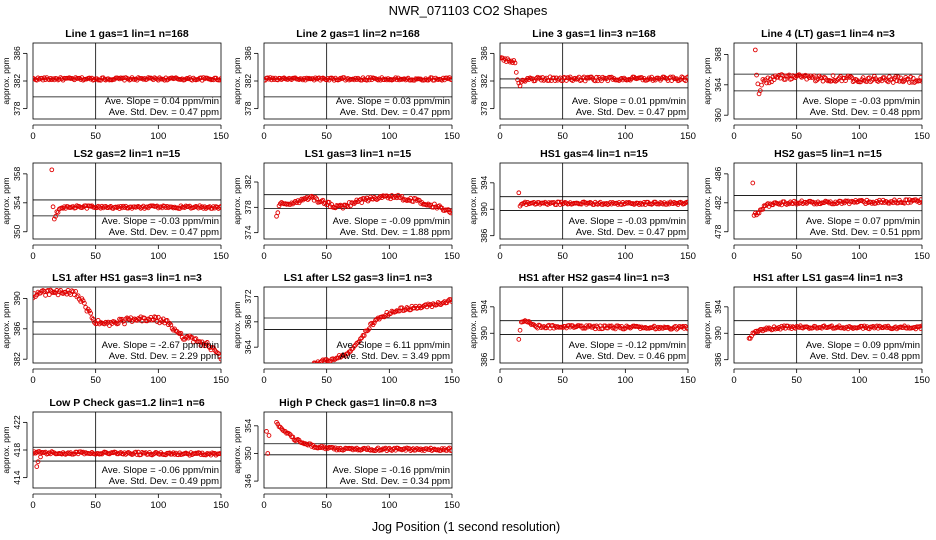 The height and width of the screenshot is (540, 936). What do you see at coordinates (17, 231) in the screenshot?
I see `y-tick-label: 350` at bounding box center [17, 231].